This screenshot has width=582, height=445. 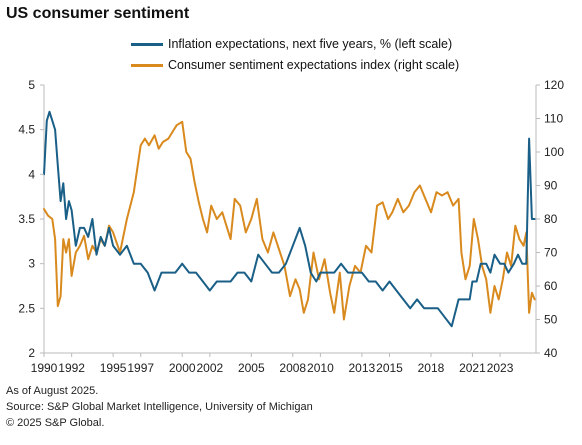 I want to click on right-tick-label: 60, so click(x=551, y=286).